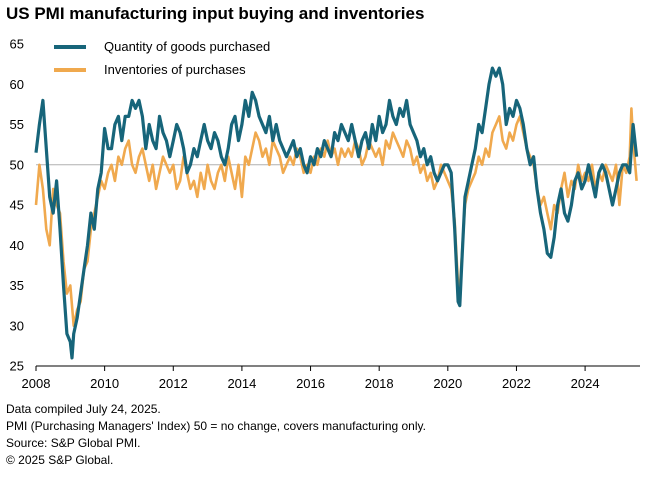  Describe the element at coordinates (173, 383) in the screenshot. I see `x-tick-label: 2012` at that location.